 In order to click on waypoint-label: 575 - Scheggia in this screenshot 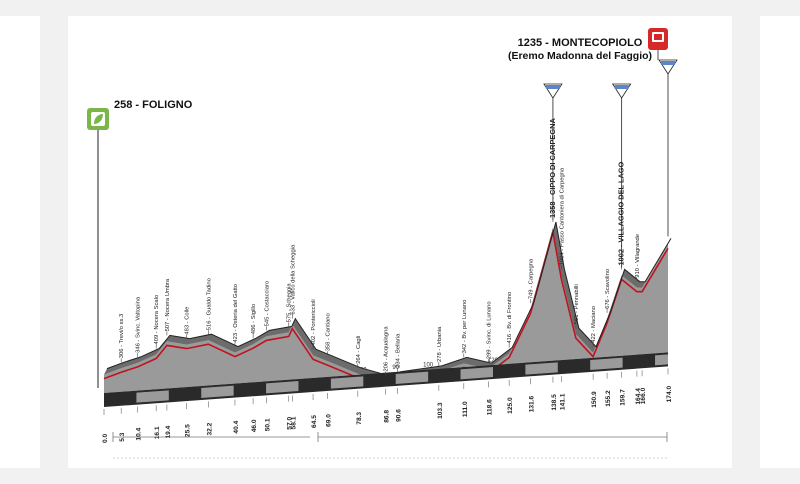, I will do `click(290, 303)`.